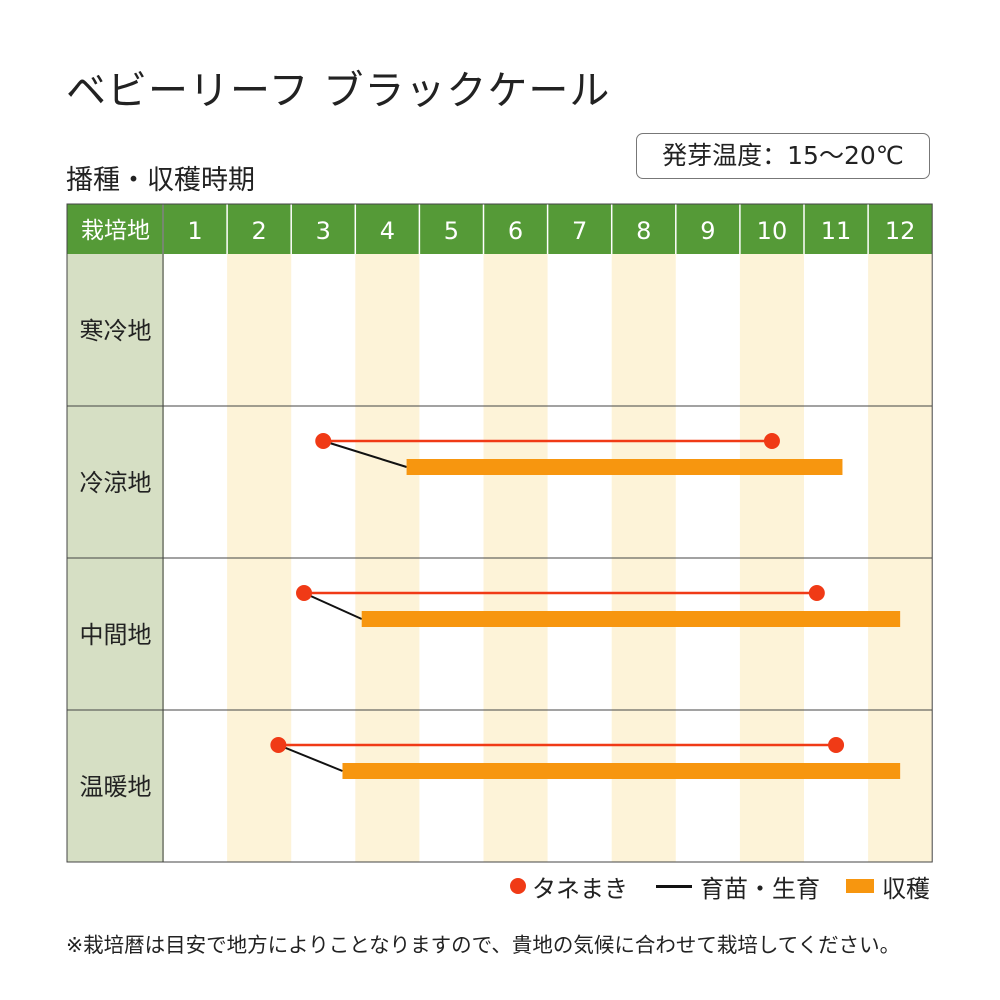 This screenshot has width=1000, height=1000. I want to click on region-label: 中間地, so click(116, 635).